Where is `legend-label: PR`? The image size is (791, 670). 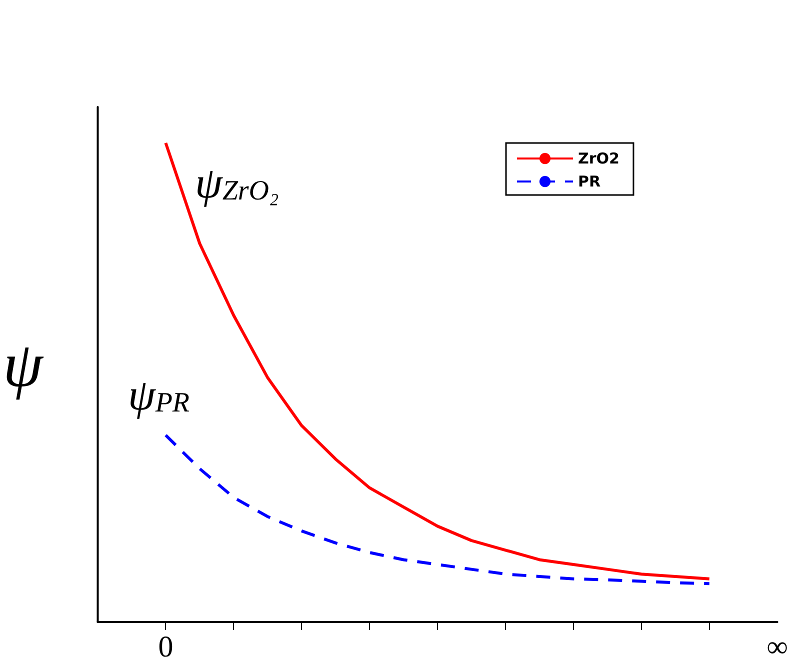
legend-label: PR is located at coordinates (589, 181).